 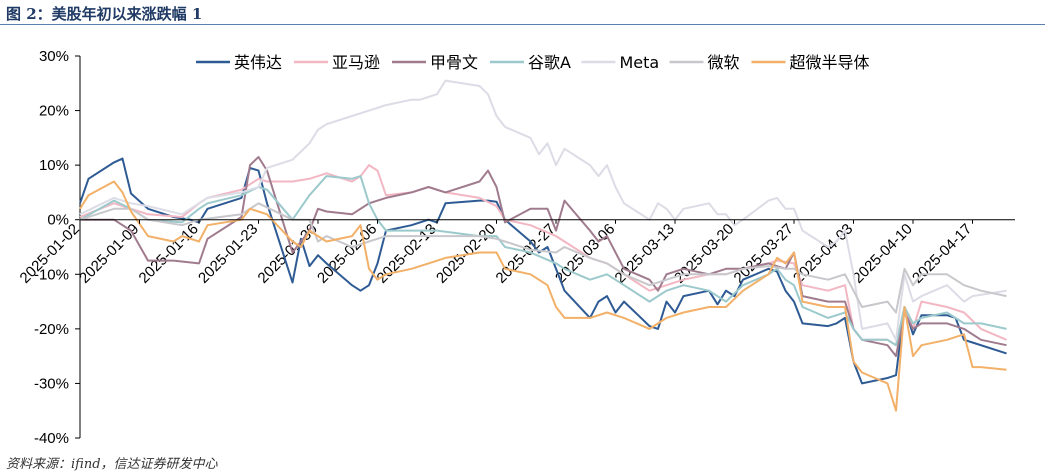 What do you see at coordinates (51, 329) in the screenshot?
I see `y-tick-label: -20%` at bounding box center [51, 329].